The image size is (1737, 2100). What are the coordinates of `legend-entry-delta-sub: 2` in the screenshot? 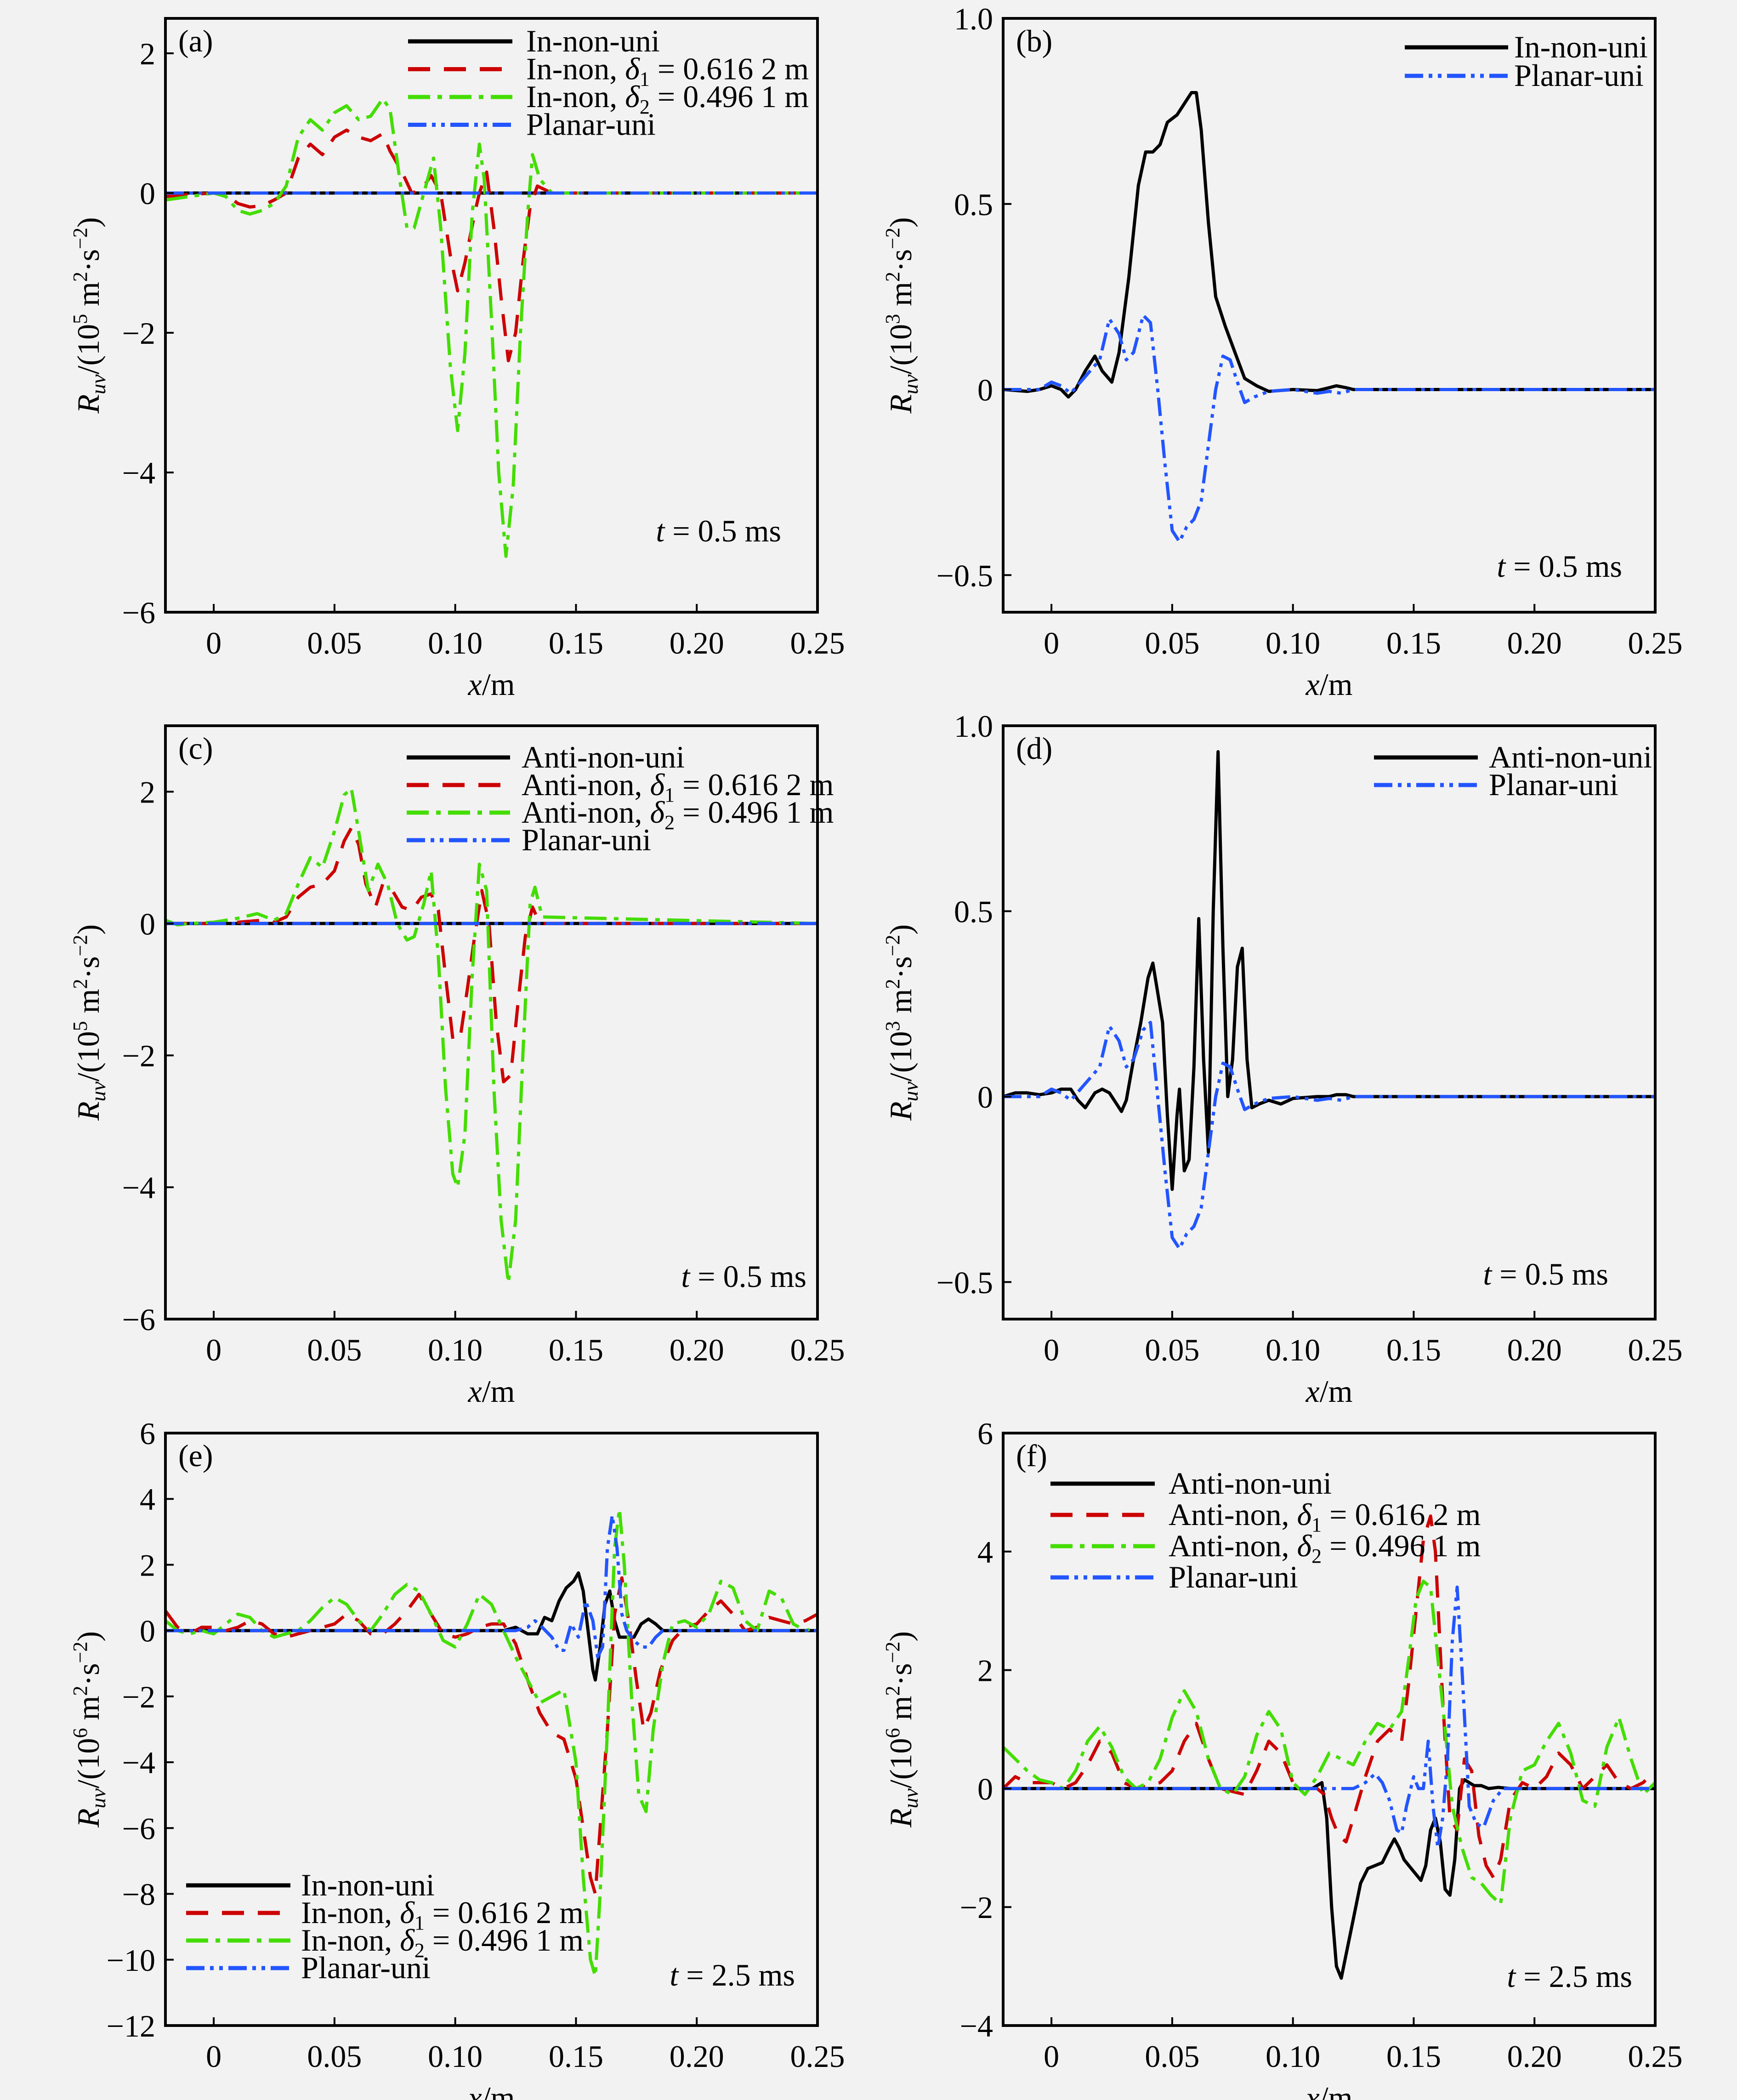 It's located at (669, 823).